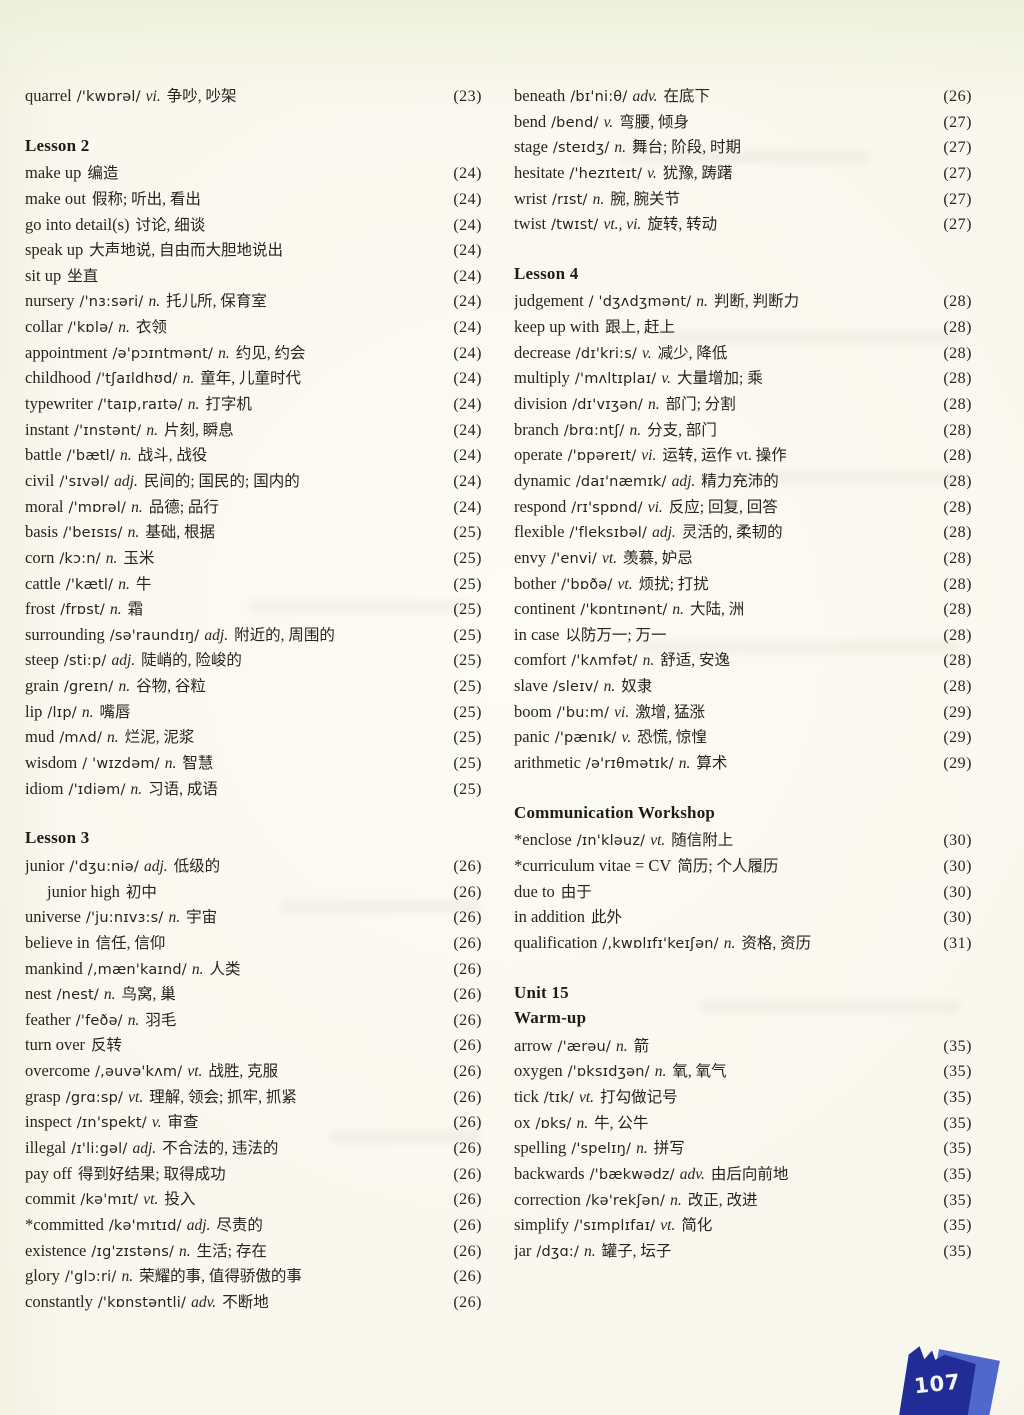  Describe the element at coordinates (532, 737) in the screenshot. I see `entry-word: panic` at that location.